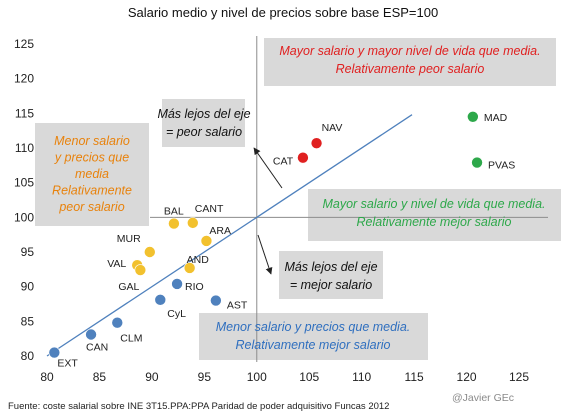 Image resolution: width=568 pixels, height=416 pixels. What do you see at coordinates (496, 118) in the screenshot?
I see `point-label-mad: MAD` at bounding box center [496, 118].